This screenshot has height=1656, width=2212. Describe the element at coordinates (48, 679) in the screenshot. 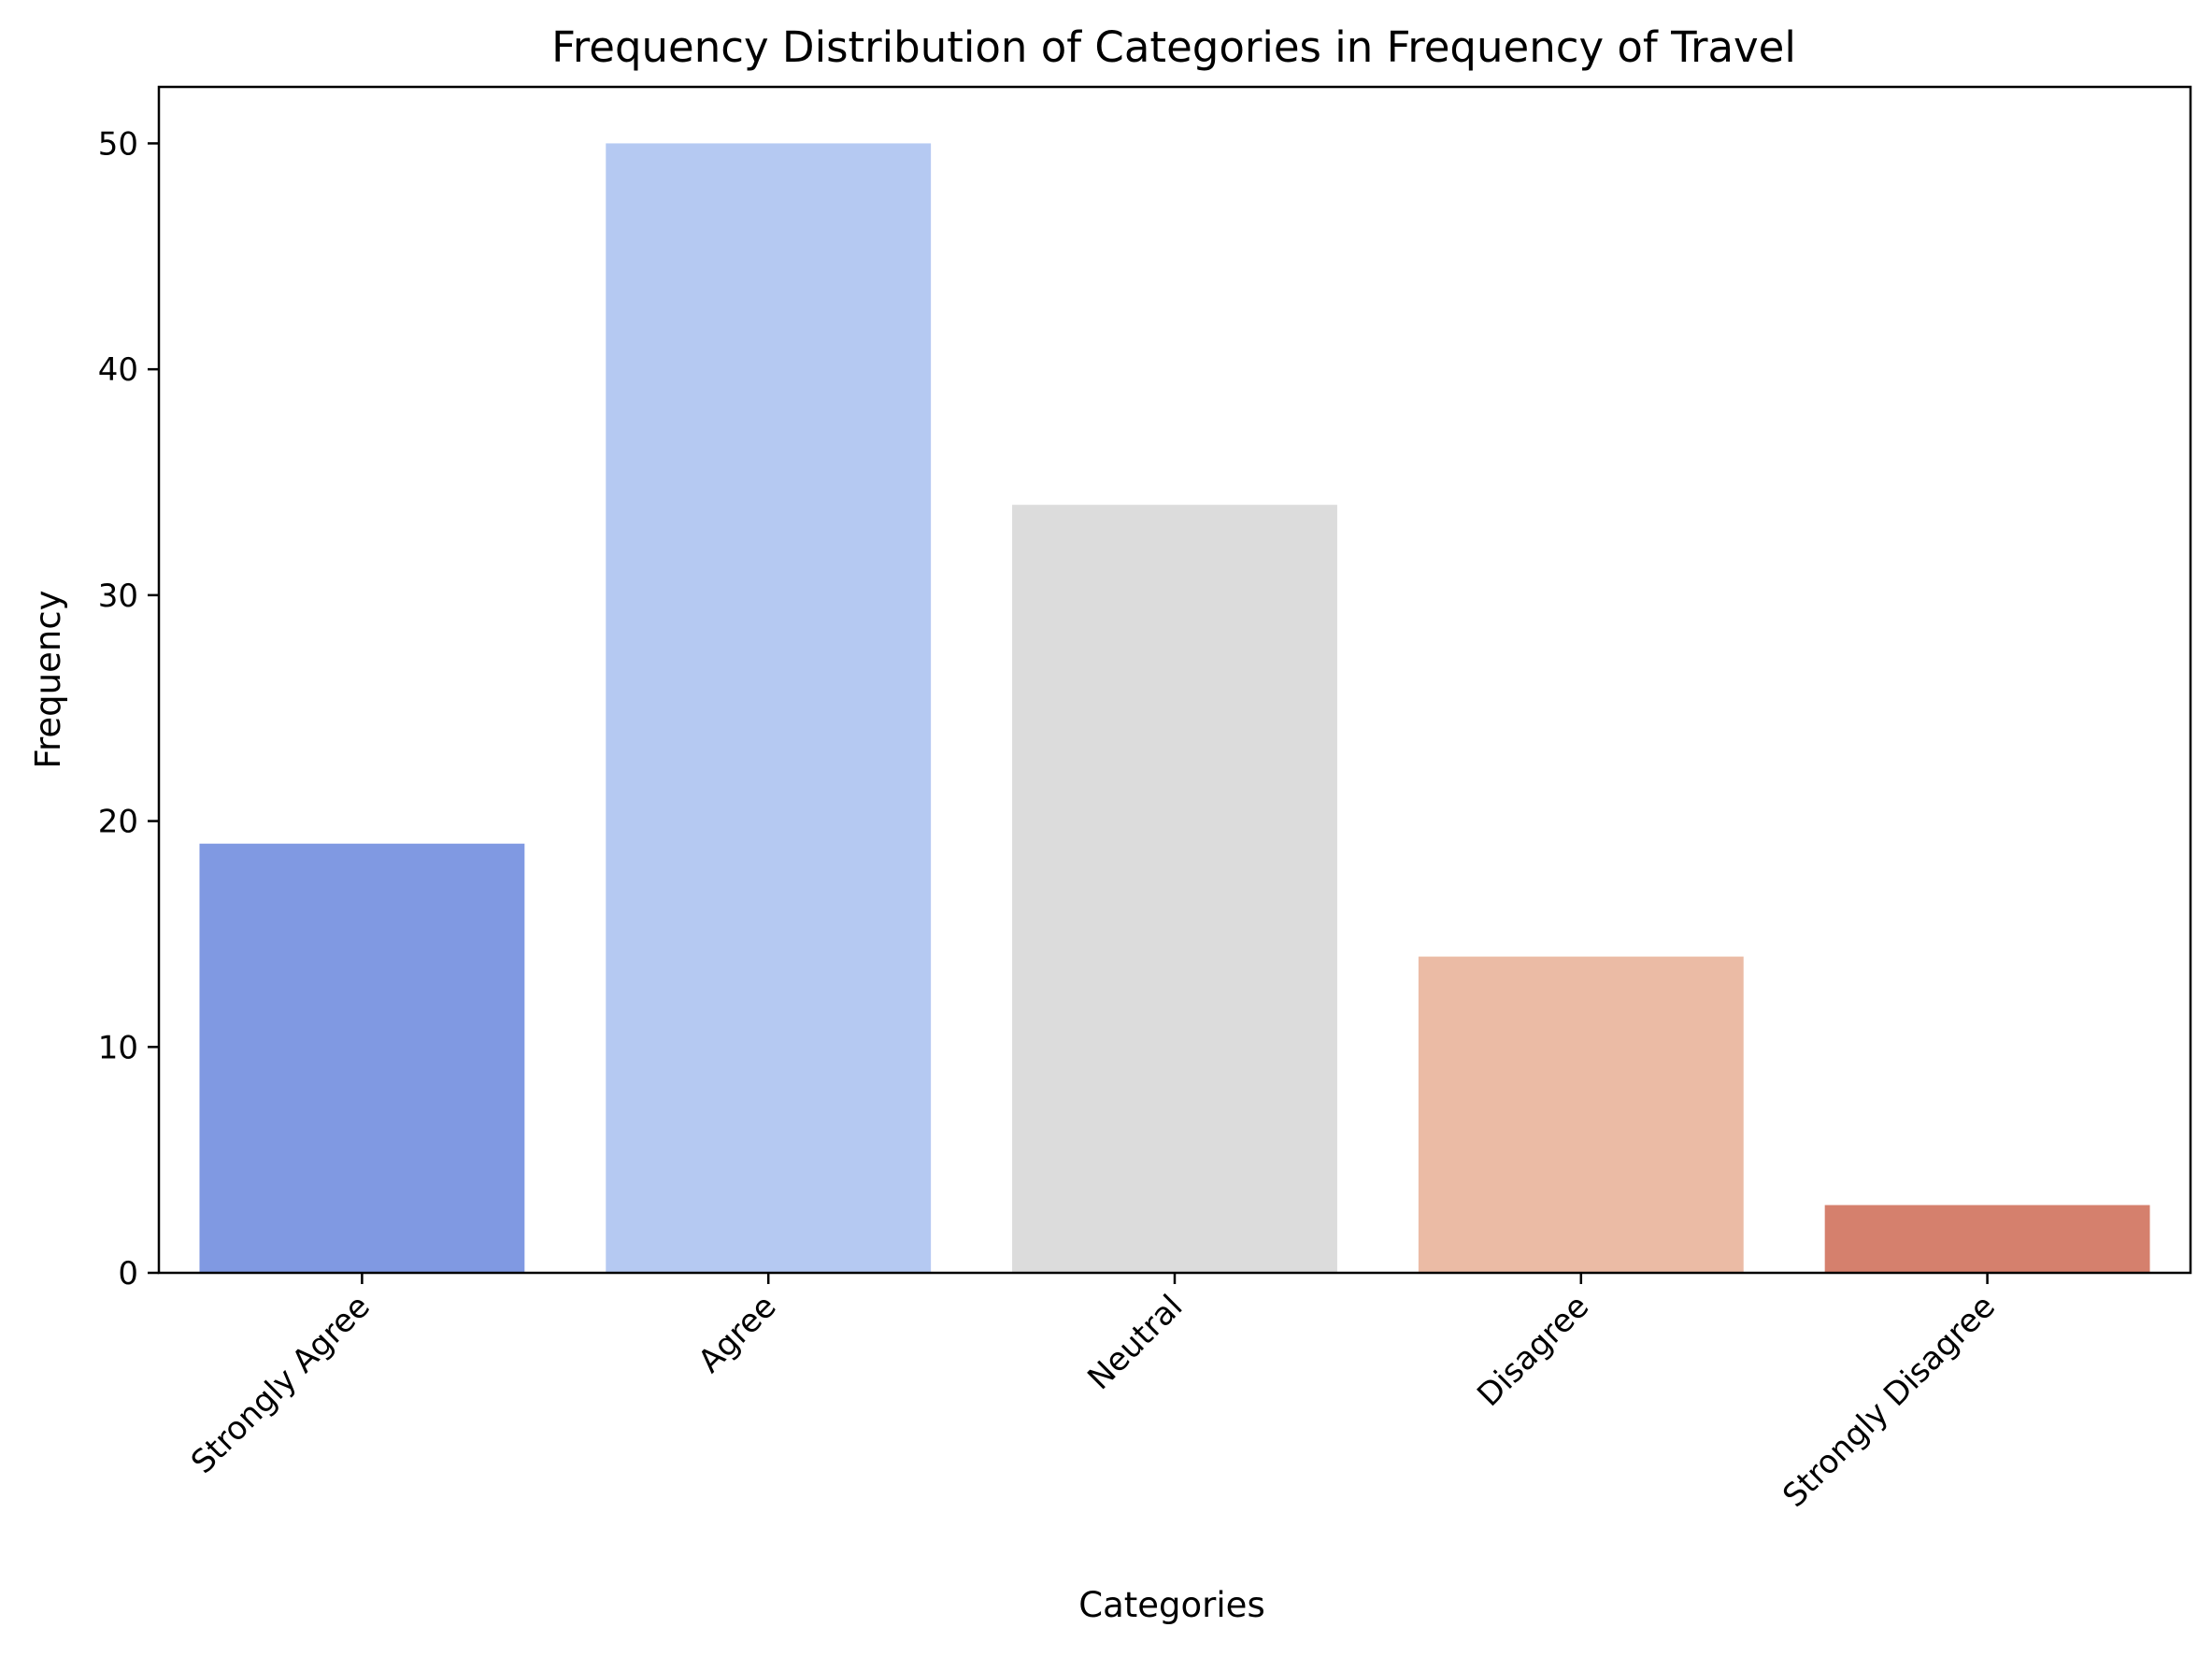

I see `y-axis-label: Frequency` at that location.